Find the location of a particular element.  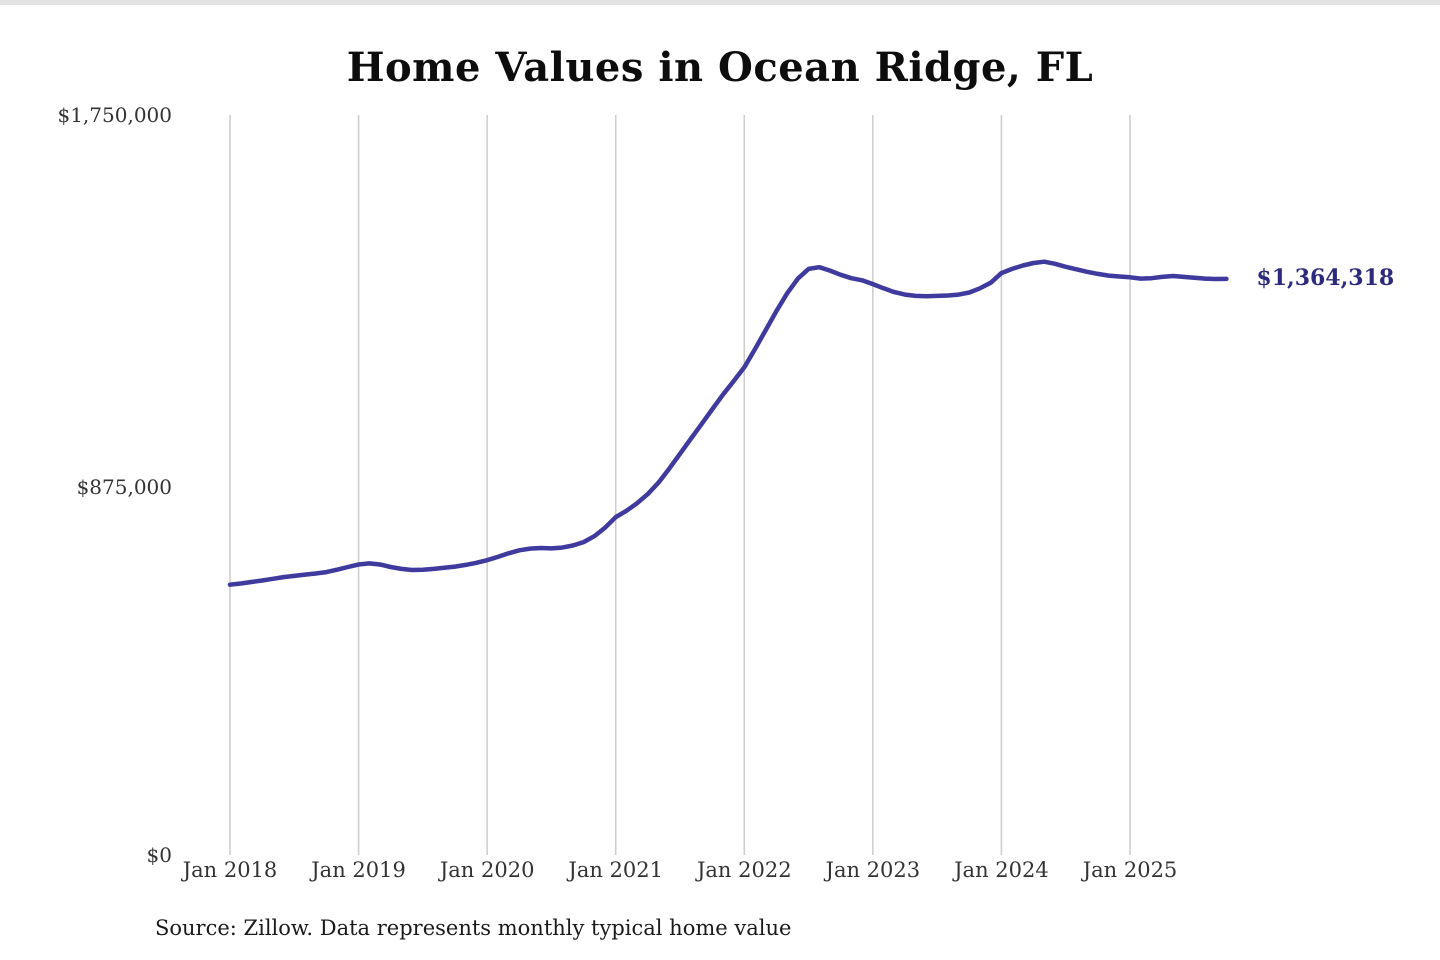

x-axis-tick-label: Jan 2023 is located at coordinates (873, 870).